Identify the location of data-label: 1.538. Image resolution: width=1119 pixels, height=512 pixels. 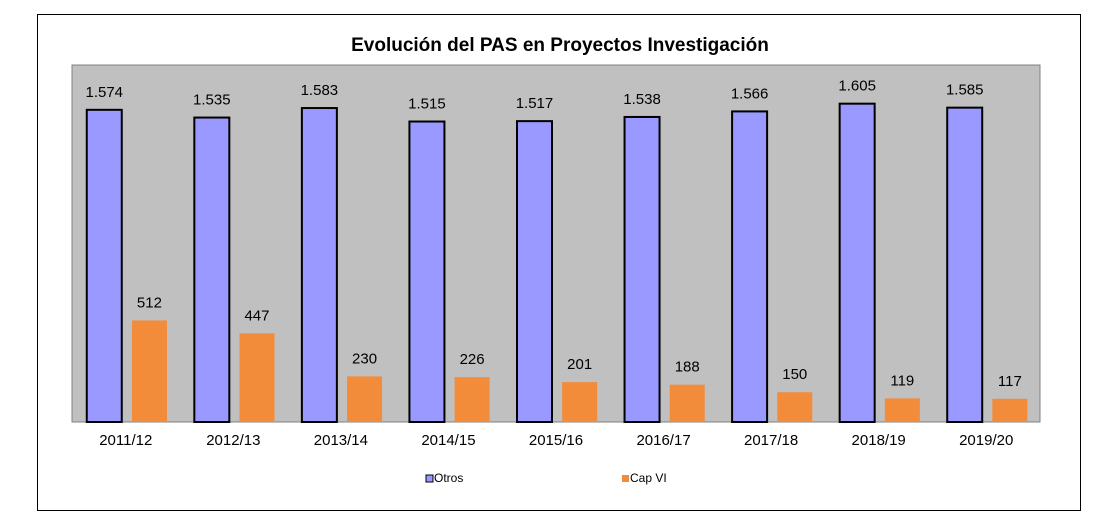
(642, 99).